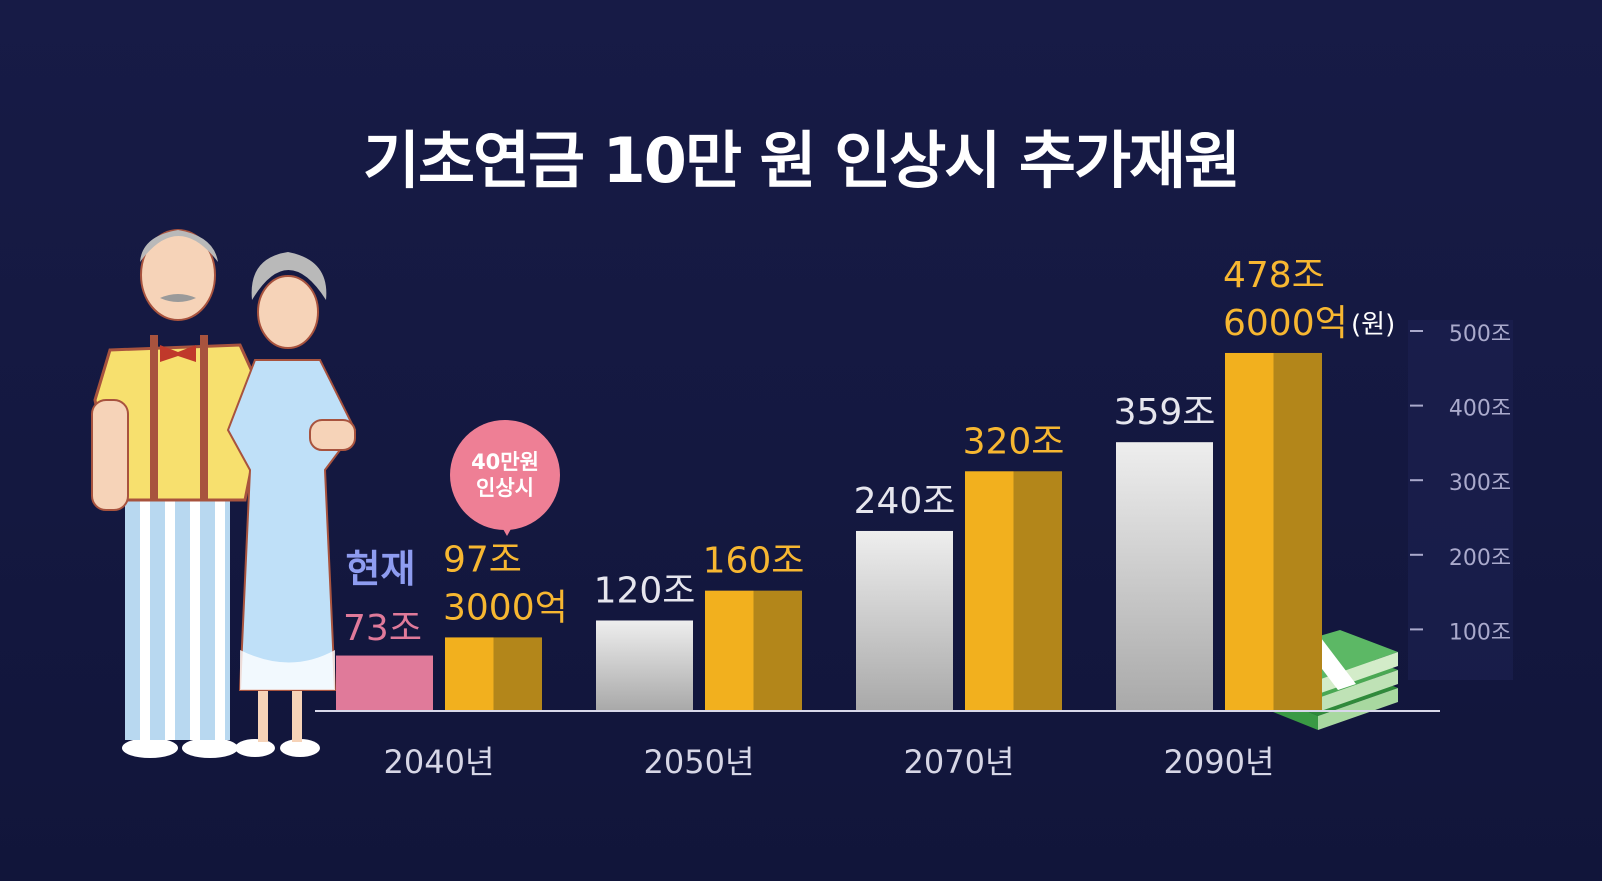  What do you see at coordinates (1274, 275) in the screenshot?
I see `value-label: 478조` at bounding box center [1274, 275].